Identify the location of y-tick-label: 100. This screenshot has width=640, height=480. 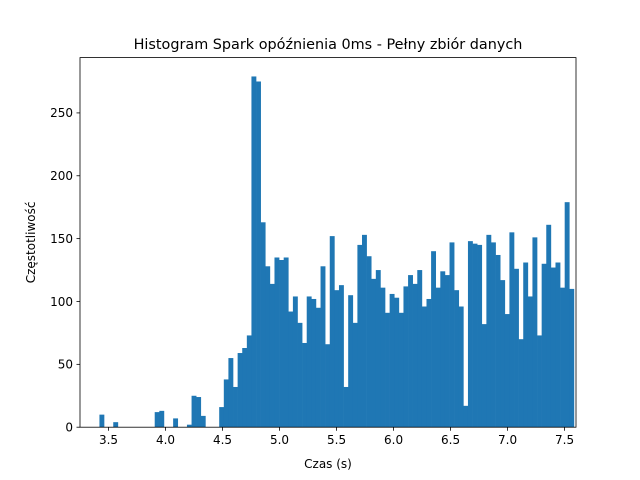
(61, 302).